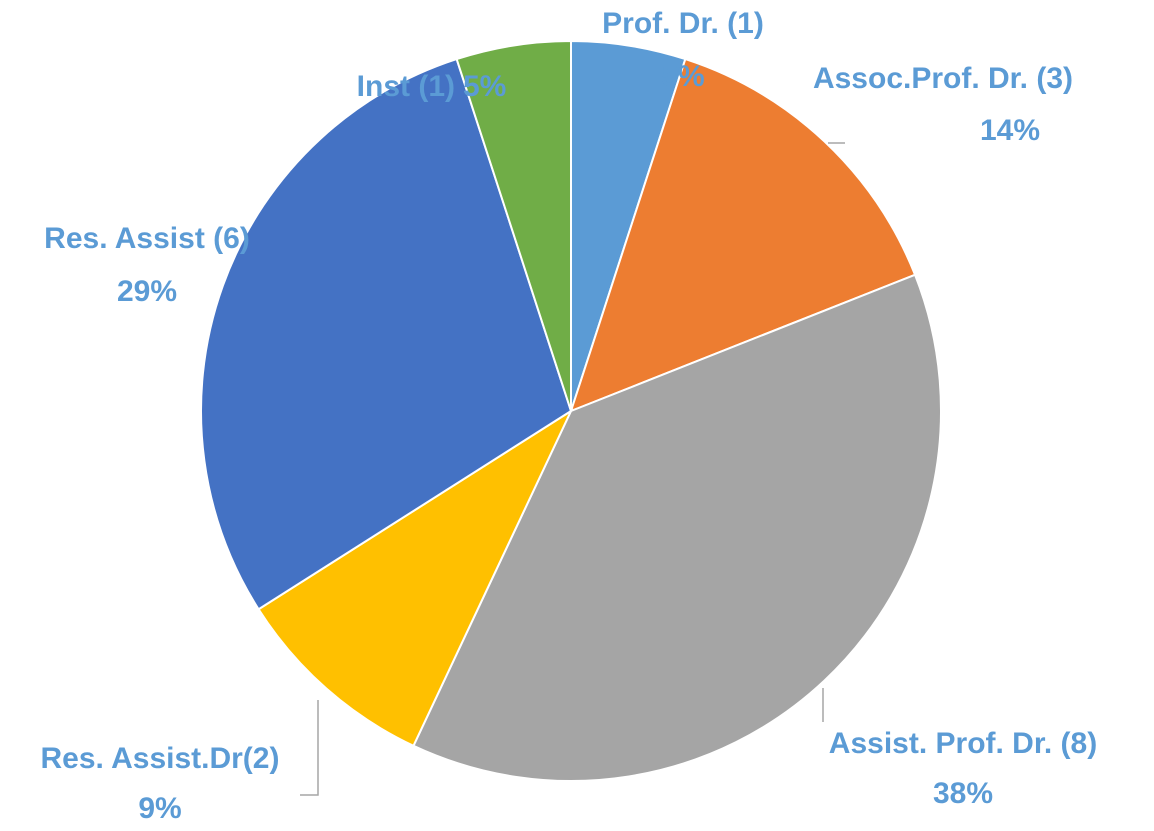 The height and width of the screenshot is (831, 1154). I want to click on value-label: 9%, so click(159, 808).